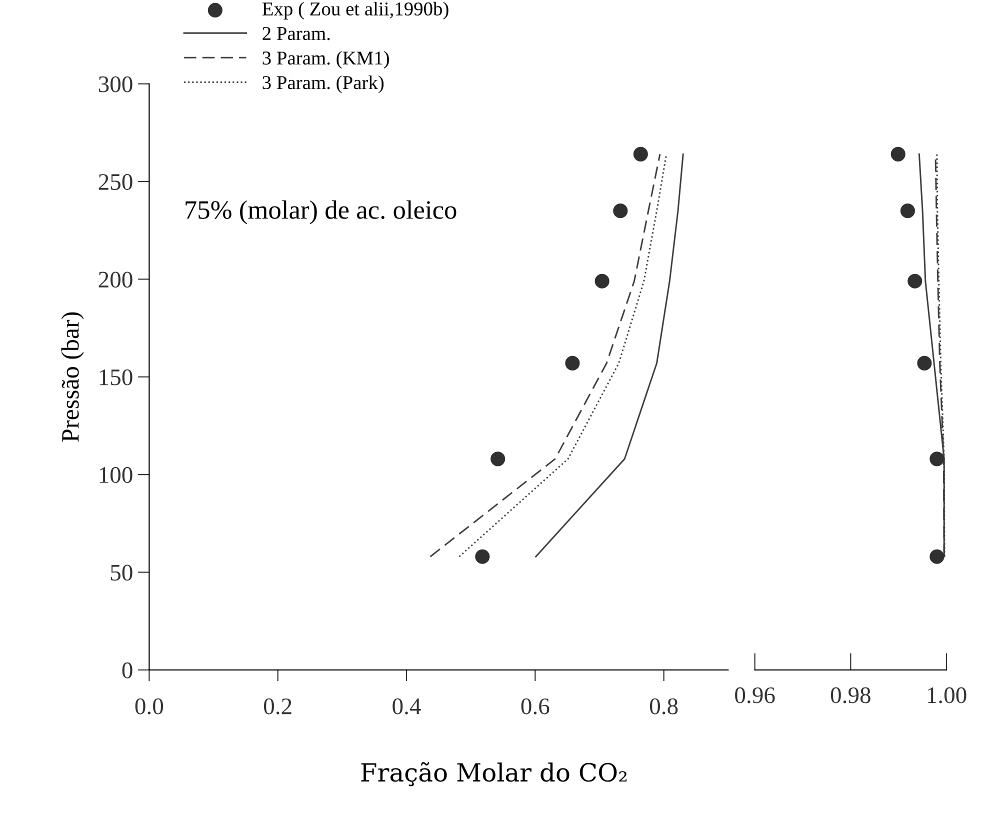  Describe the element at coordinates (116, 377) in the screenshot. I see `y-tick-label: 150` at that location.